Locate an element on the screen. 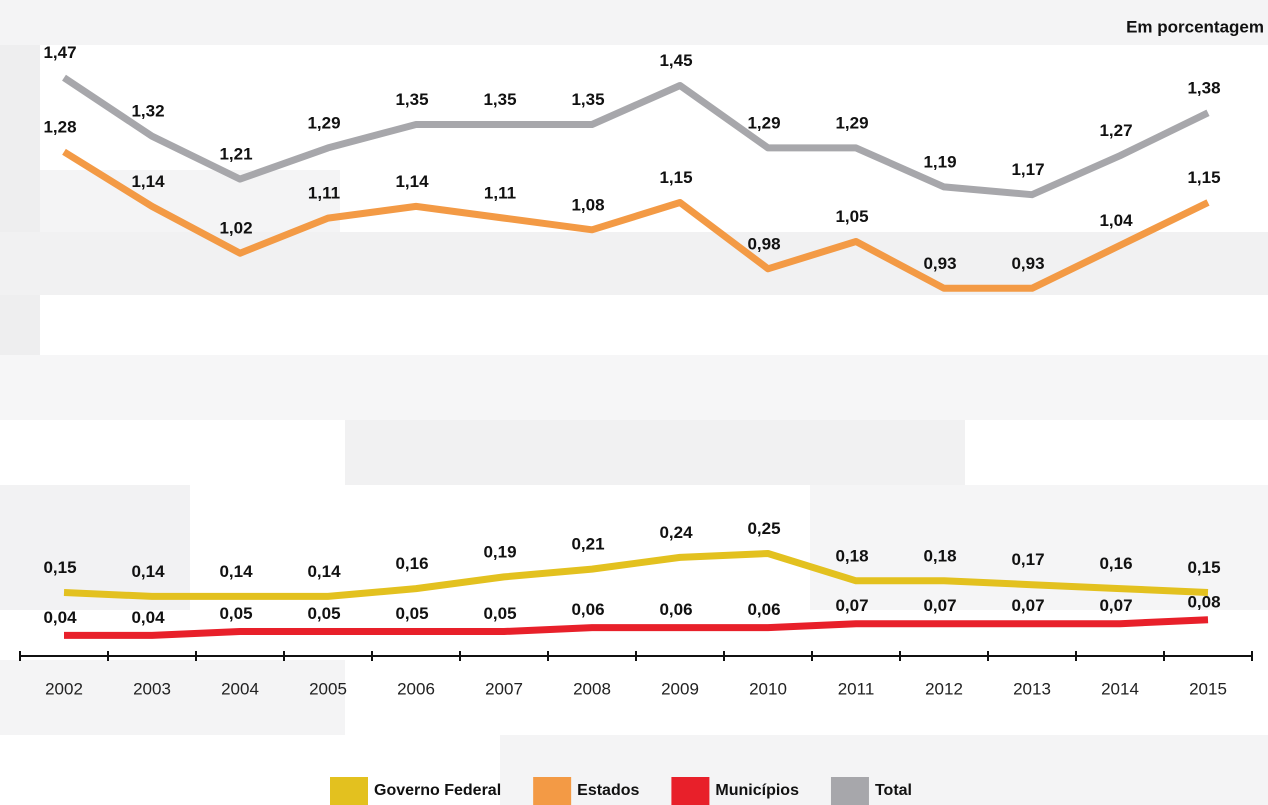 The height and width of the screenshot is (805, 1268). x-tick-label: 2002 is located at coordinates (64, 688).